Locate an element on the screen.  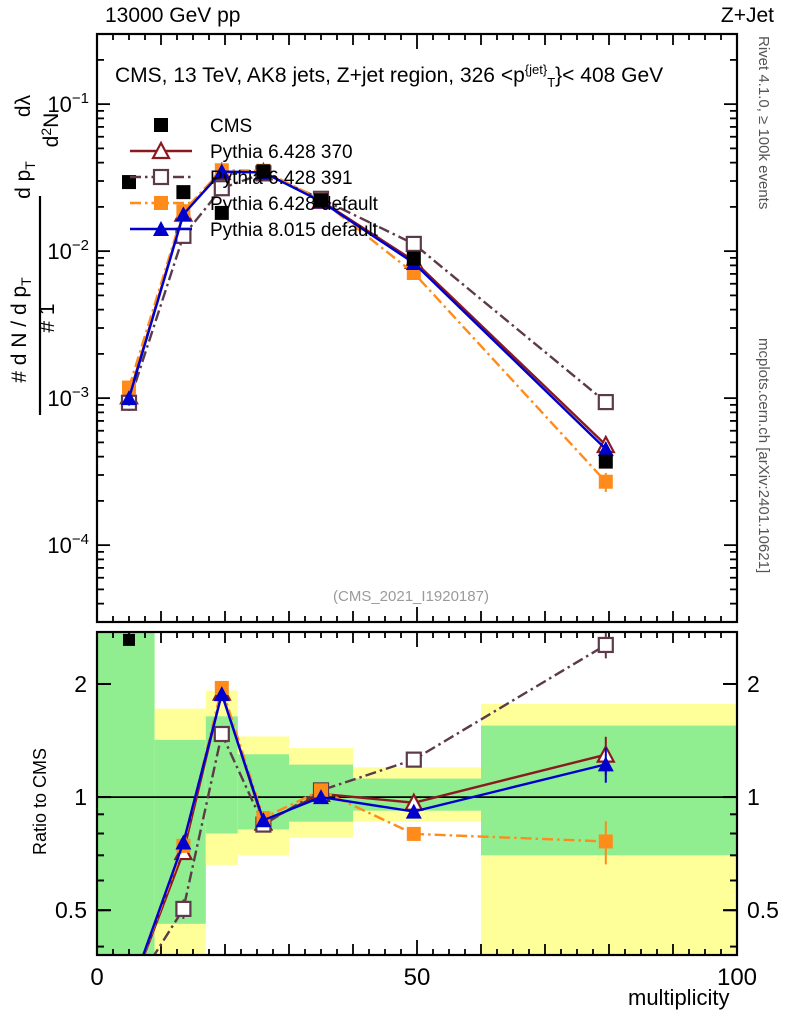
legend-label-1: Pythia 6.428 370 is located at coordinates (281, 152).